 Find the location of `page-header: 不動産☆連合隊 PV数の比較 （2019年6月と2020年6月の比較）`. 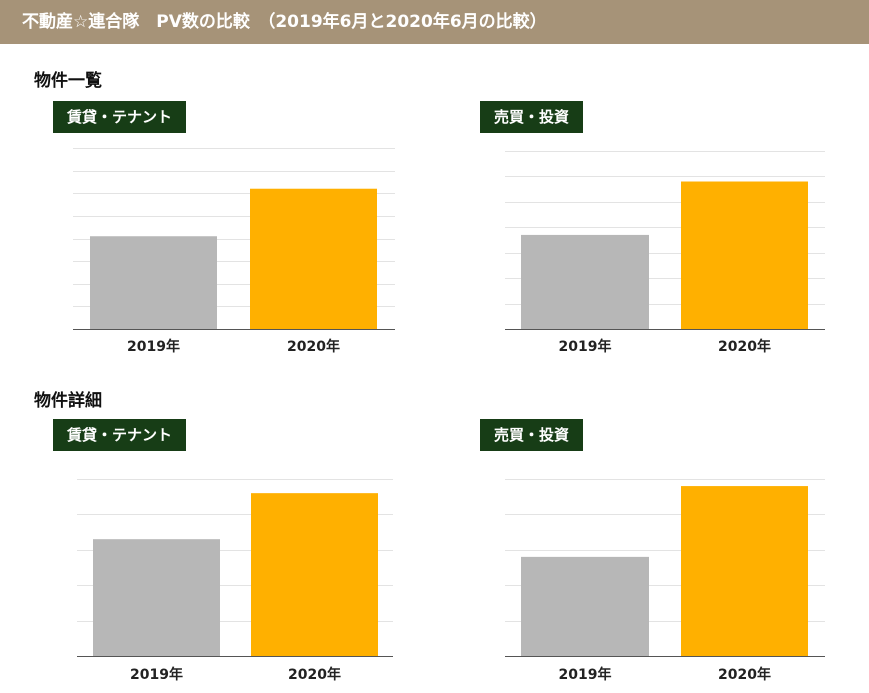

page-header: 不動産☆連合隊 PV数の比較 （2019年6月と2020年6月の比較） is located at coordinates (434, 22).